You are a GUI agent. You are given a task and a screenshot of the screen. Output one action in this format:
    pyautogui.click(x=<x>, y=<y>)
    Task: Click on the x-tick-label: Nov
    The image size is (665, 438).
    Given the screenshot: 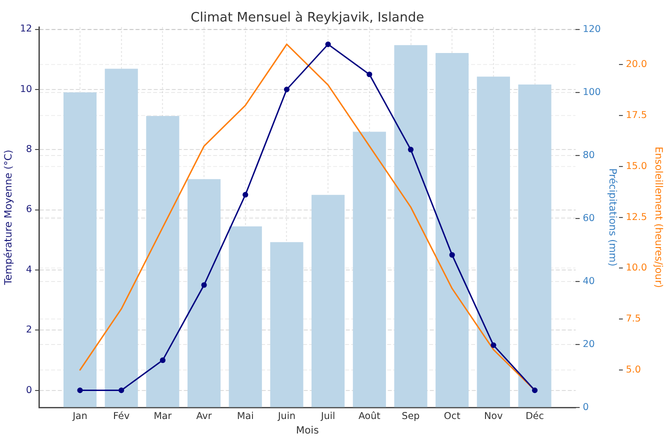 What is the action you would take?
    pyautogui.click(x=494, y=416)
    